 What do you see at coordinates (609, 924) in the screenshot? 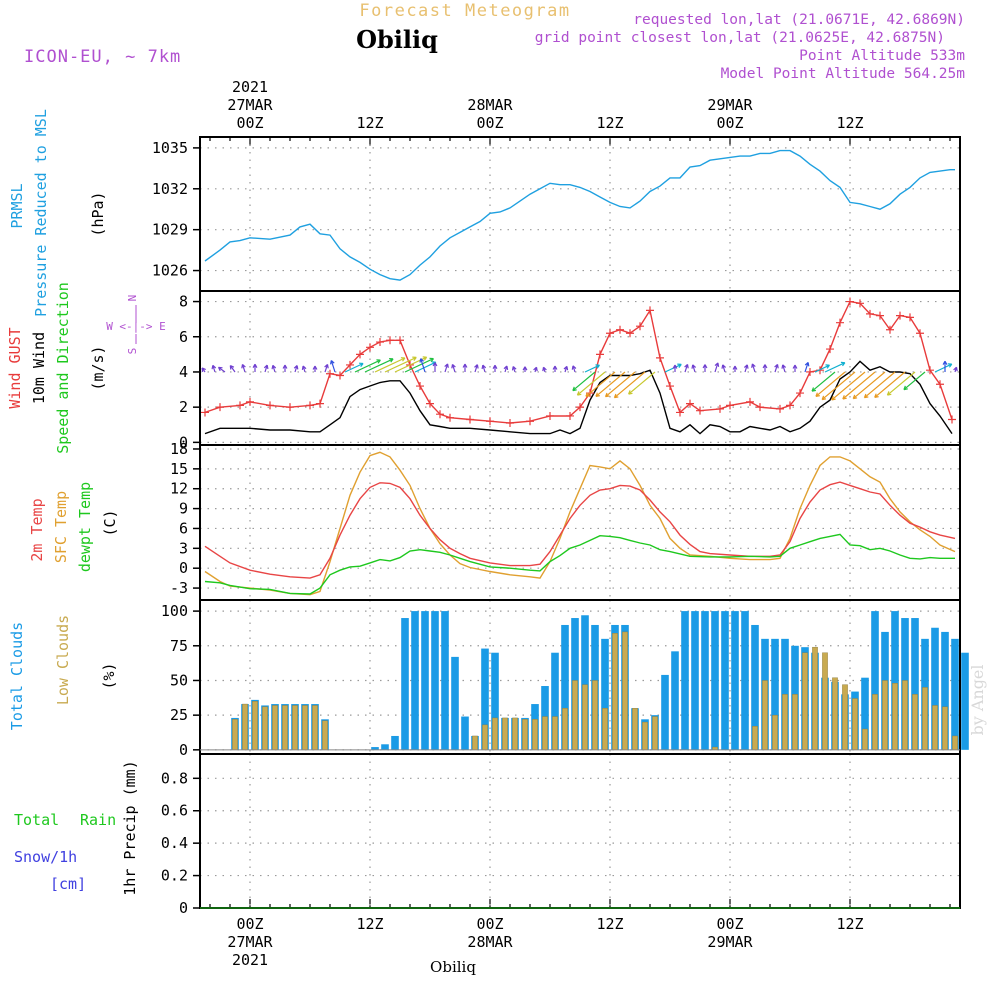
I see `bottom-time-label: 12Z` at bounding box center [609, 924].